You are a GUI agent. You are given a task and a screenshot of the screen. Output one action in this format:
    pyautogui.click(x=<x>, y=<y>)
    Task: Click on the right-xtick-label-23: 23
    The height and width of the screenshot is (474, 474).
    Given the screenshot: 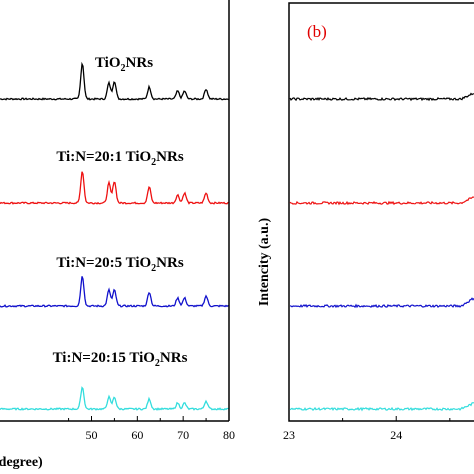 What is the action you would take?
    pyautogui.click(x=289, y=435)
    